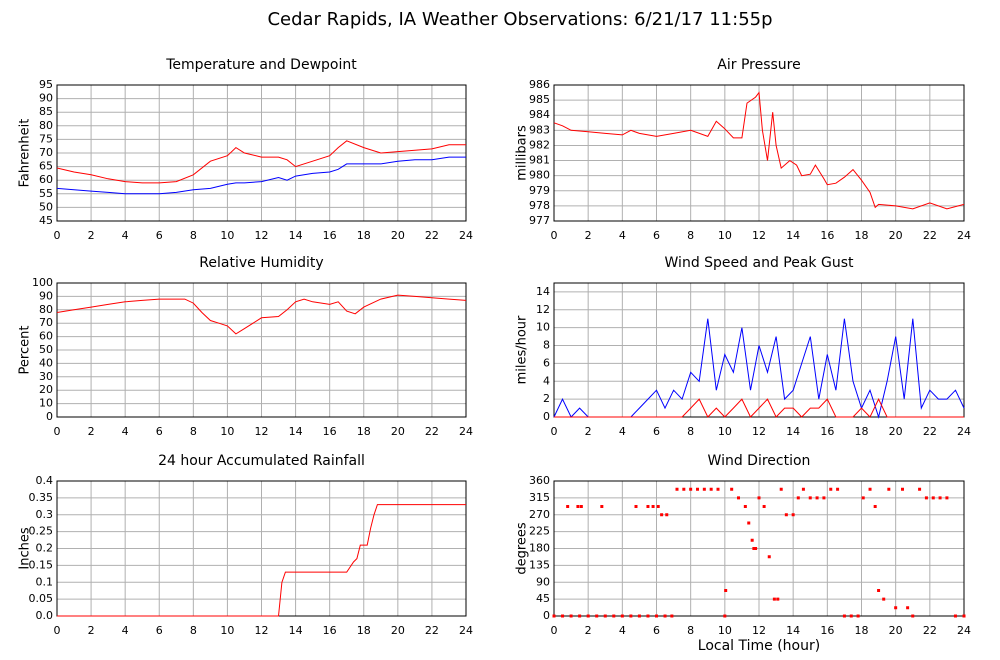 This screenshot has width=1000, height=660. Describe the element at coordinates (539, 531) in the screenshot. I see `y-tick-label: 225` at that location.